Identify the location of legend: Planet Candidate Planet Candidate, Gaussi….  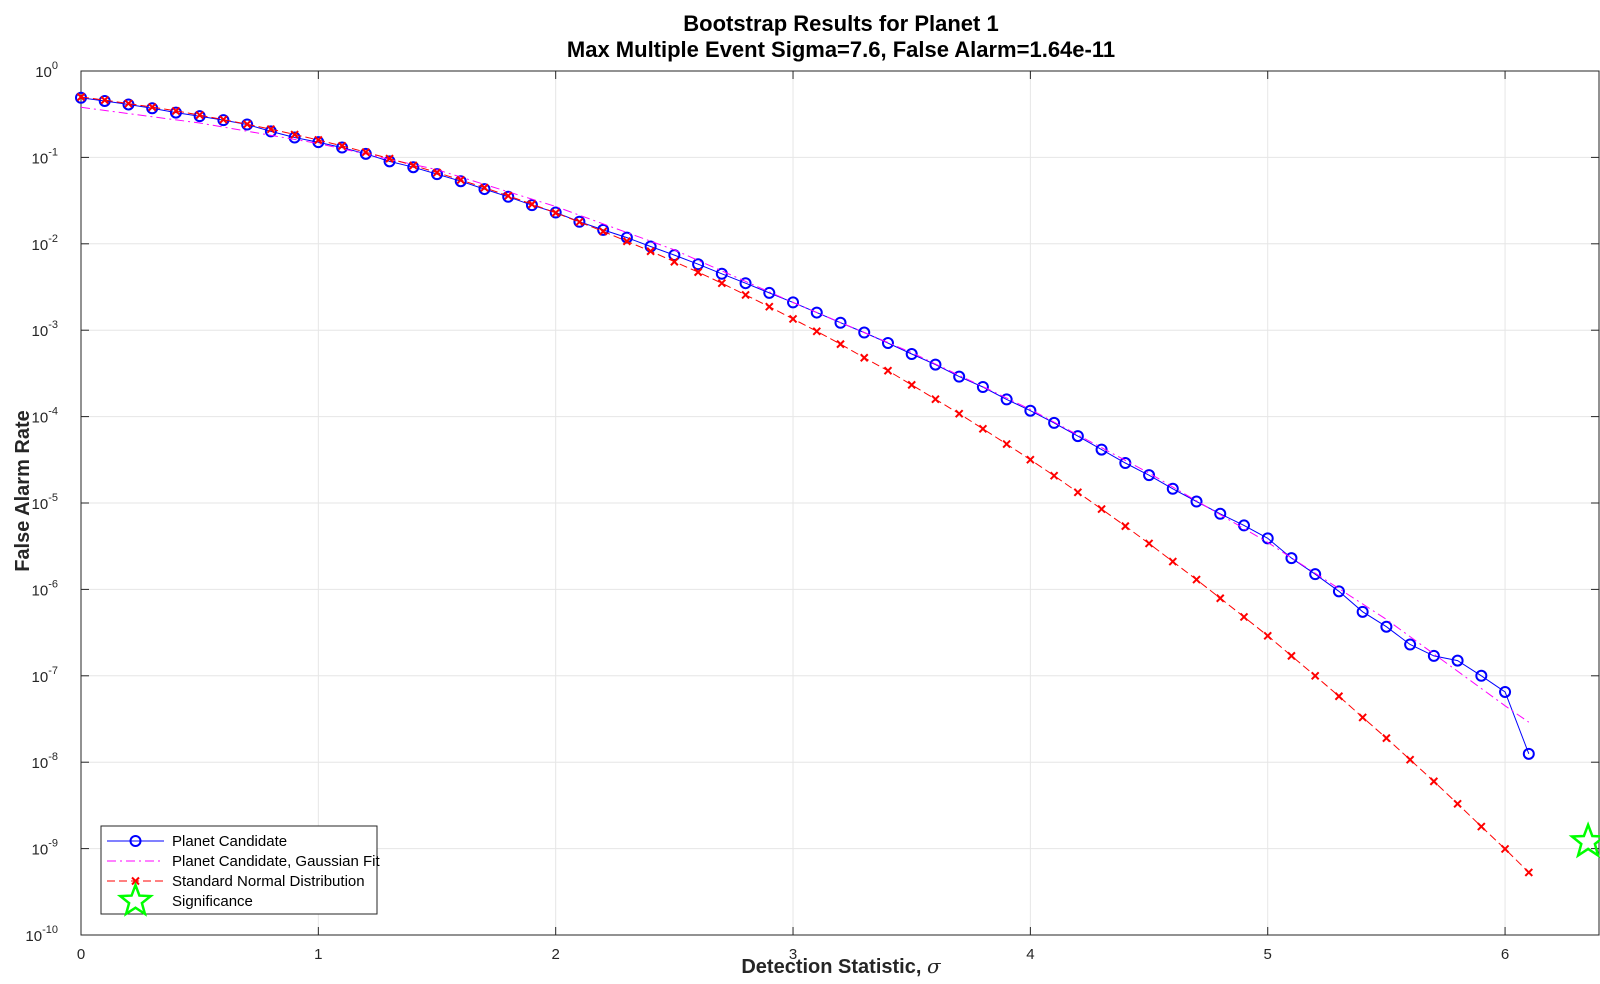
(240, 871).